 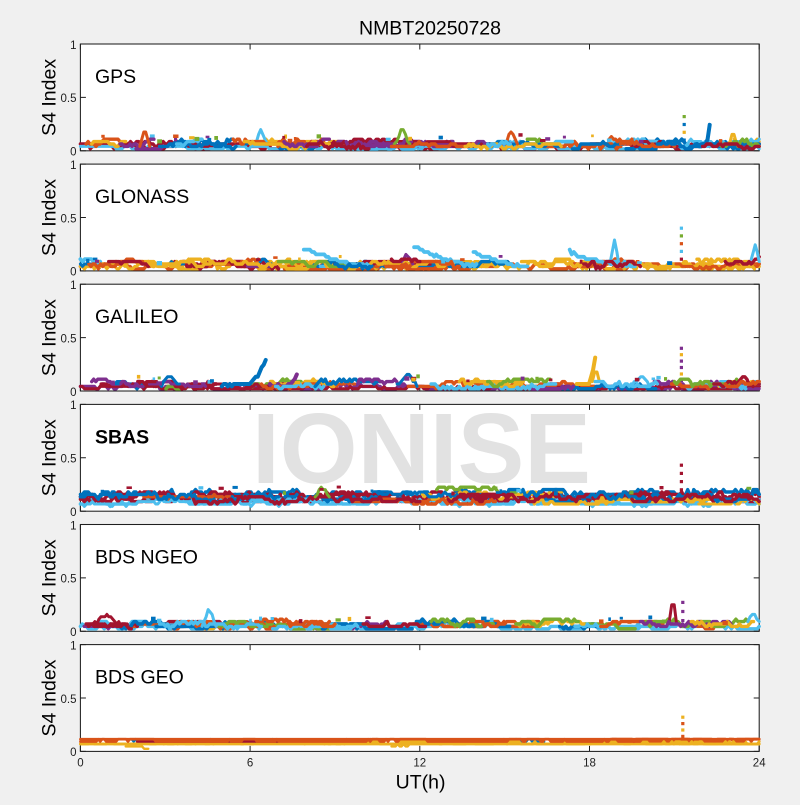 I want to click on svg-text: 12, so click(x=419, y=764).